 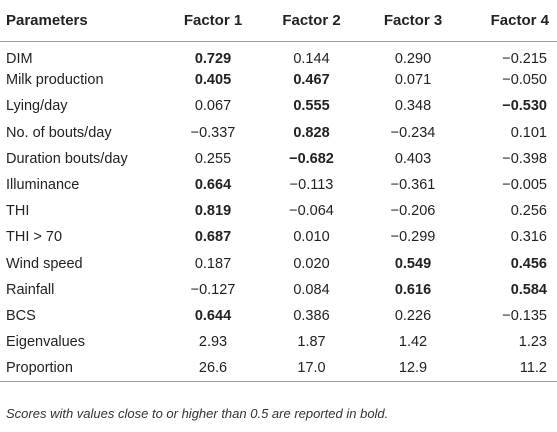 What do you see at coordinates (213, 237) in the screenshot?
I see `factor-1-value: 0.687` at bounding box center [213, 237].